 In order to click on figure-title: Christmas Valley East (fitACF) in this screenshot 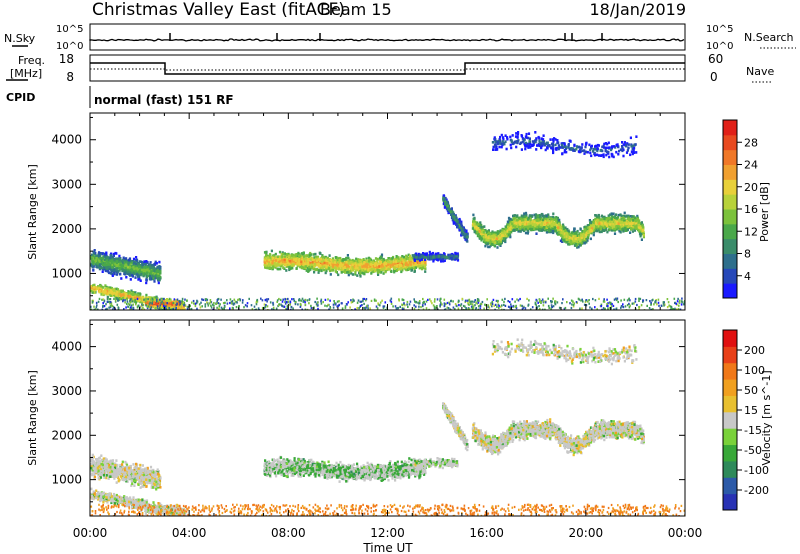, I will do `click(218, 10)`.